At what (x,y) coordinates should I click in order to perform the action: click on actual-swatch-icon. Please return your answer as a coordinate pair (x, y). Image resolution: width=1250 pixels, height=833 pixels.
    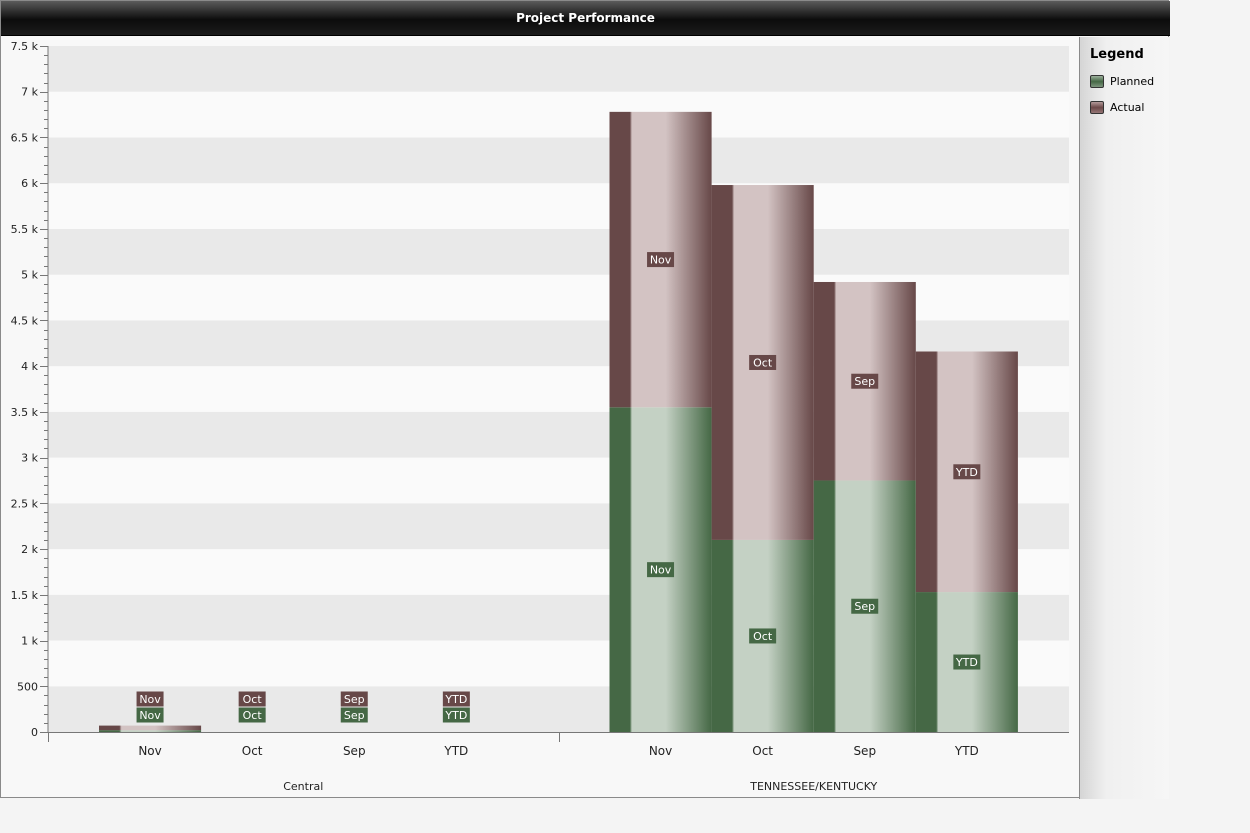
    Looking at the image, I should click on (1097, 107).